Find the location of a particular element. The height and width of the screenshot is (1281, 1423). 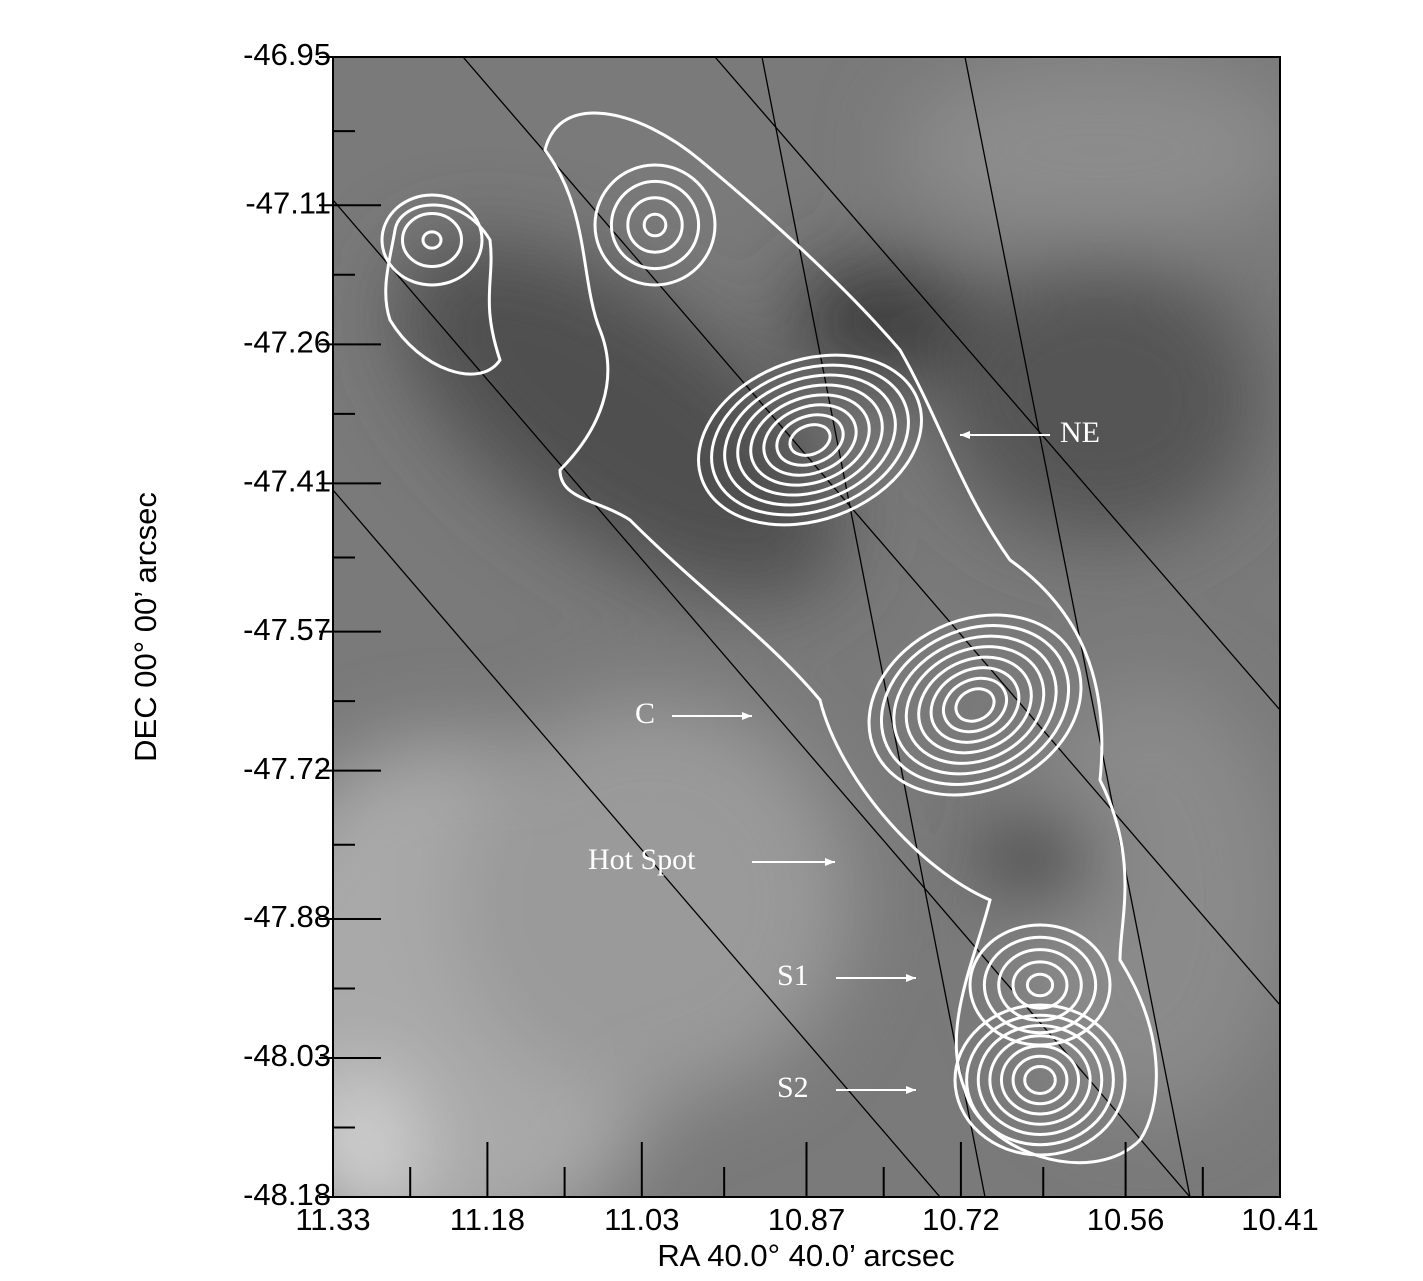

y-axis-label: DEC 00° 00’ arcsec is located at coordinates (145, 627).